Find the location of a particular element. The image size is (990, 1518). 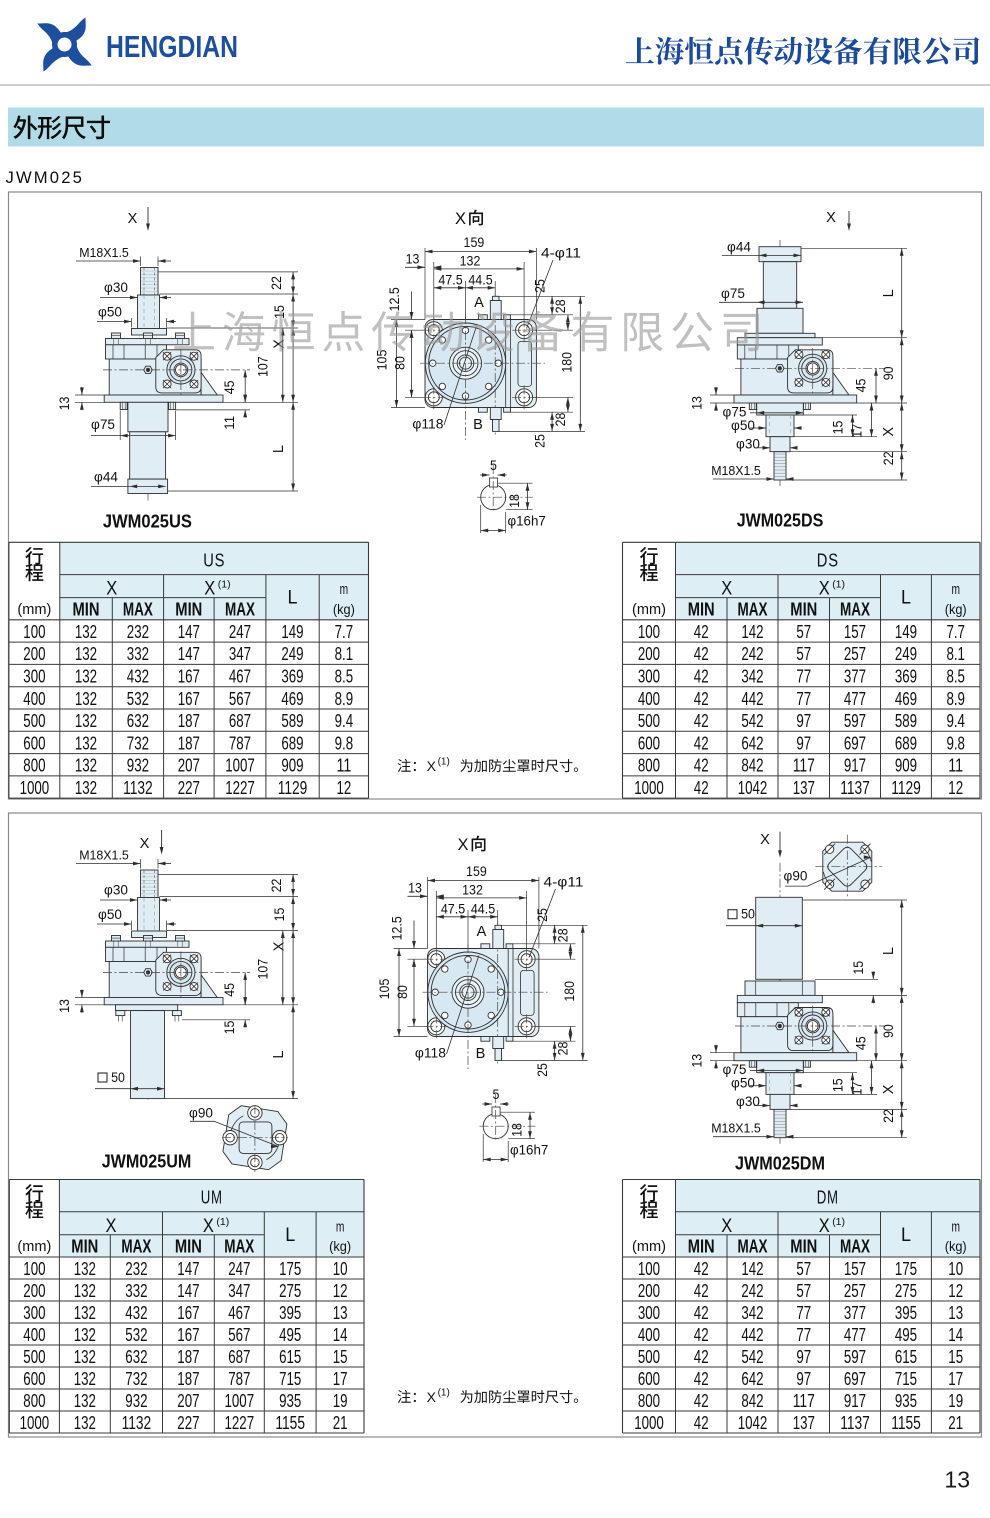

svg-text: JWM025DS is located at coordinates (780, 521).